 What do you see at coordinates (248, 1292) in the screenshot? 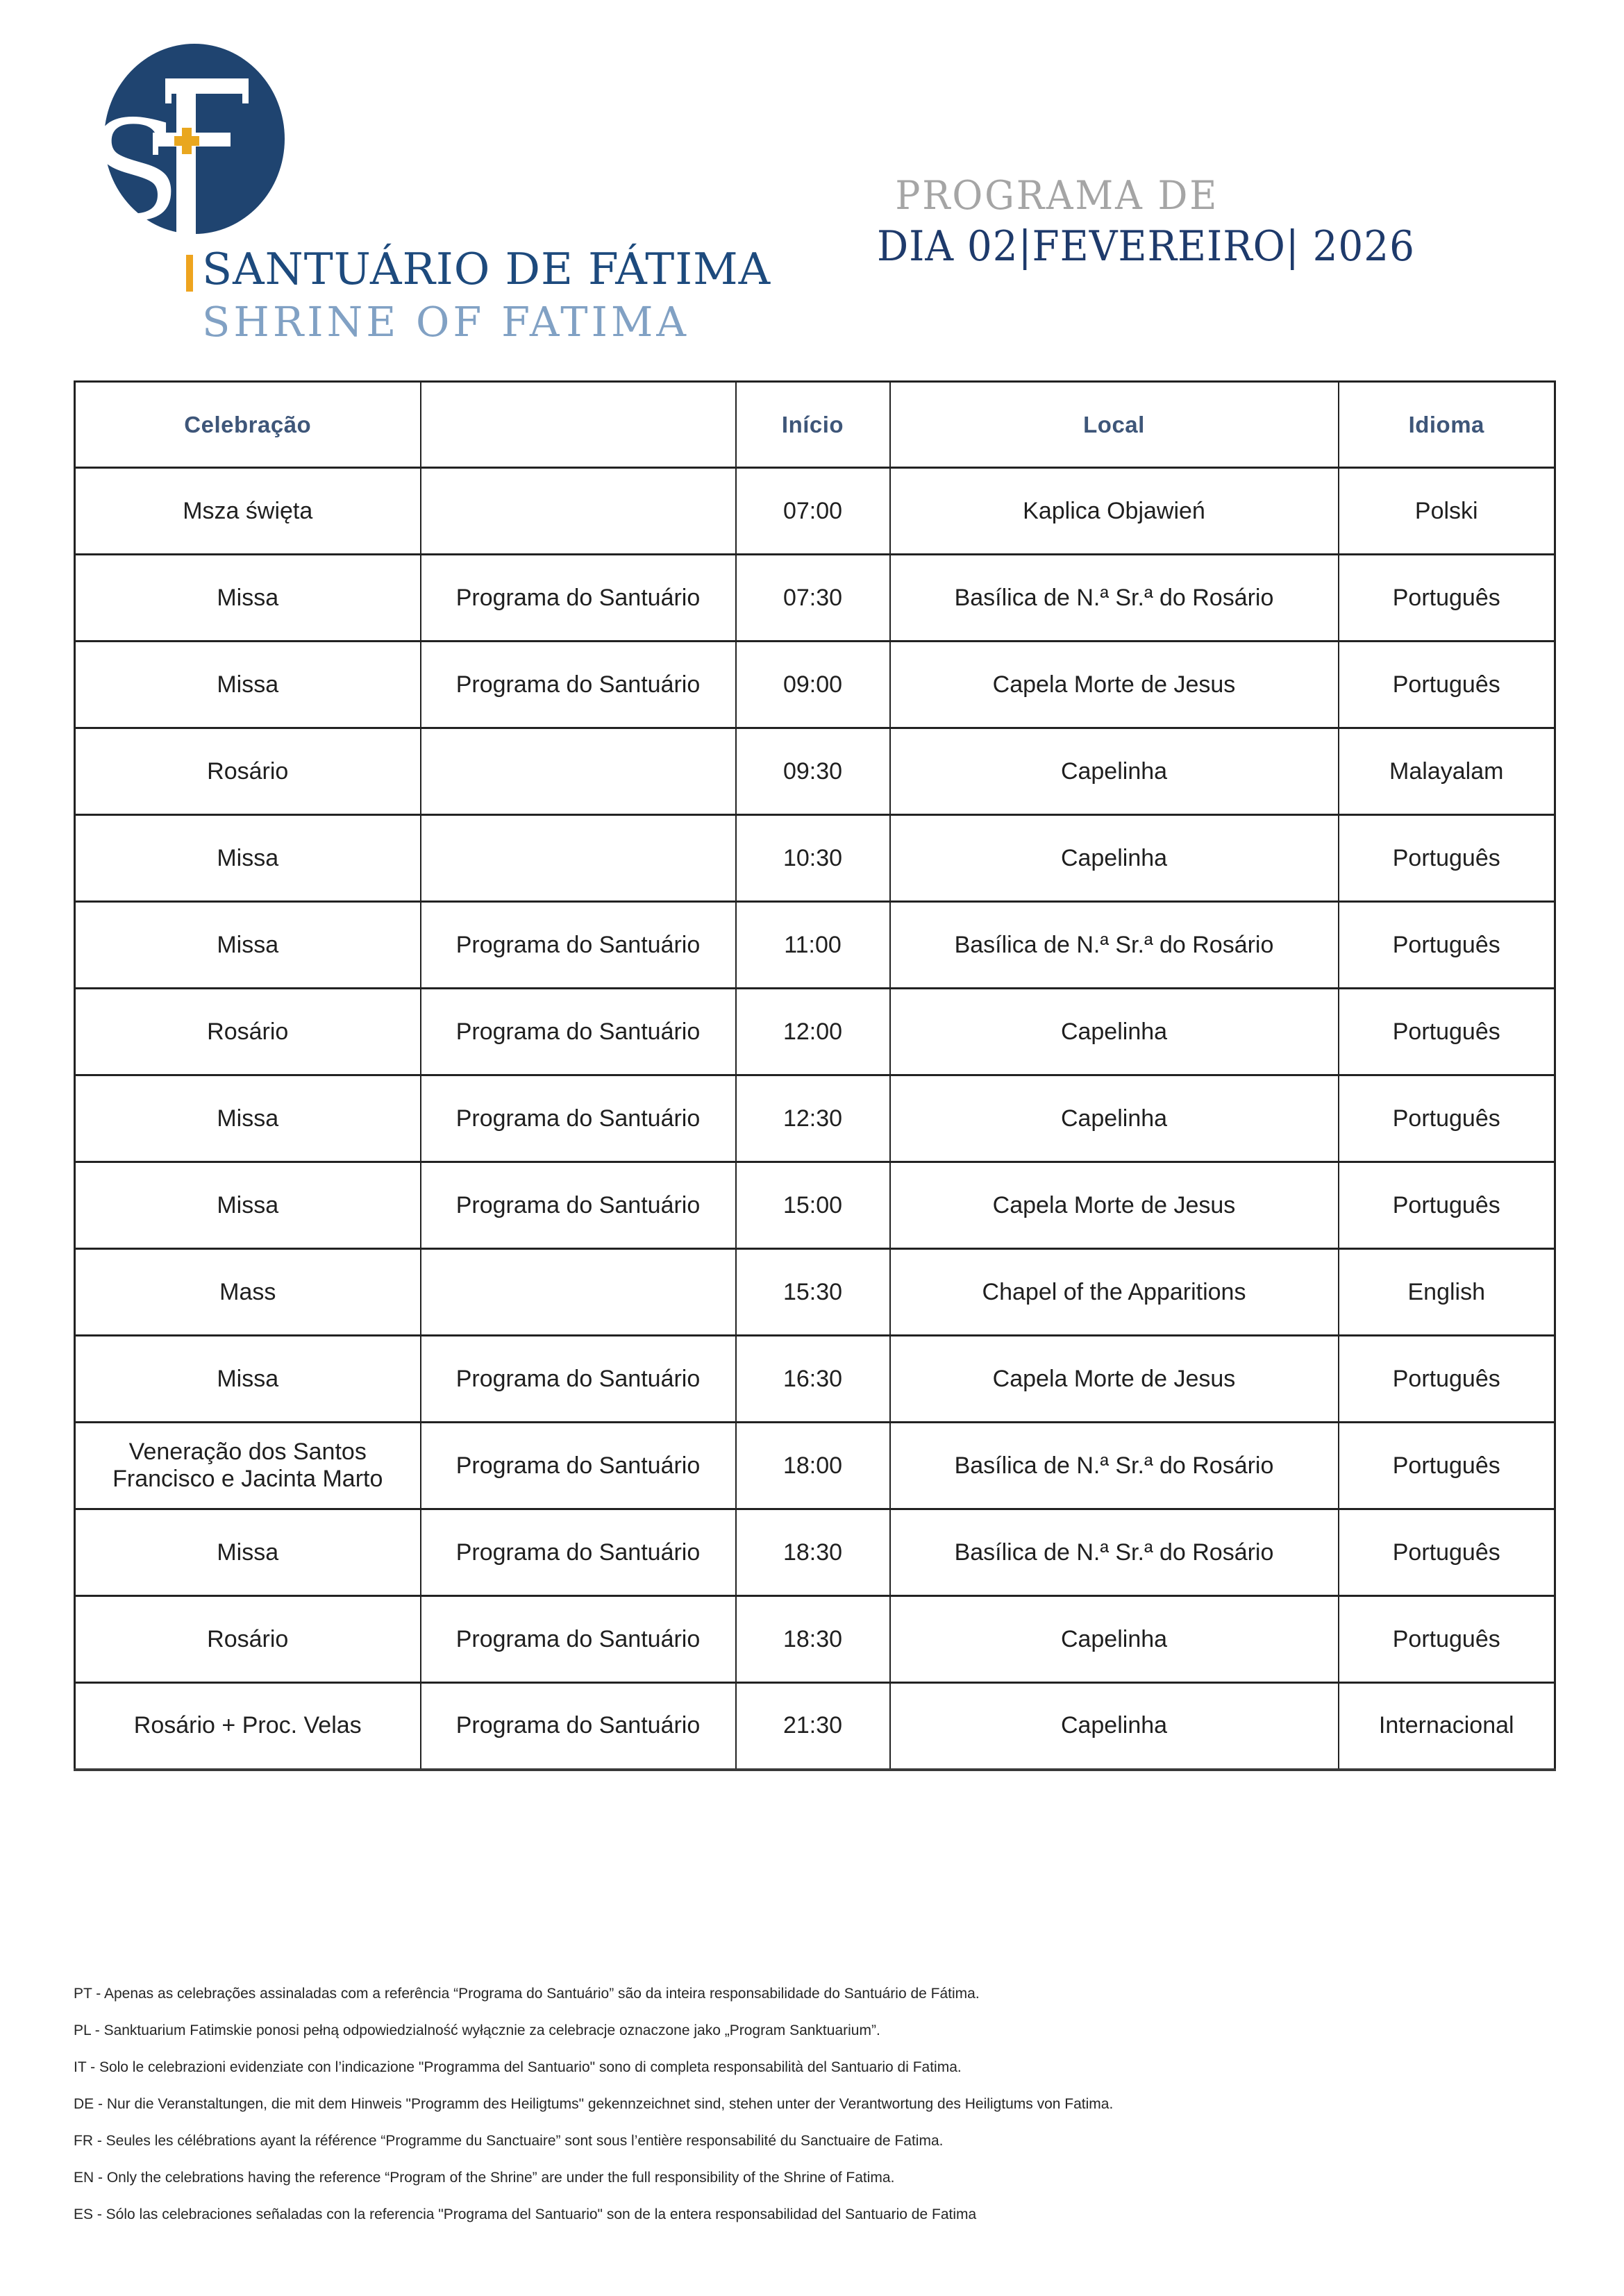
I see `table-cell: Mass` at bounding box center [248, 1292].